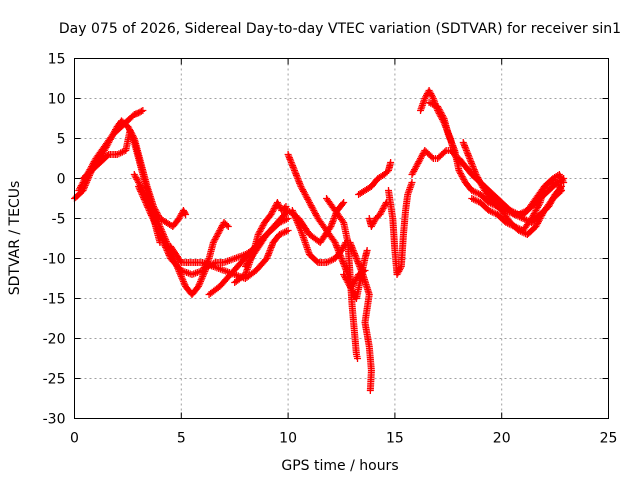 The image size is (640, 480). Describe the element at coordinates (121, 186) in the screenshot. I see `series-arc-c` at that location.